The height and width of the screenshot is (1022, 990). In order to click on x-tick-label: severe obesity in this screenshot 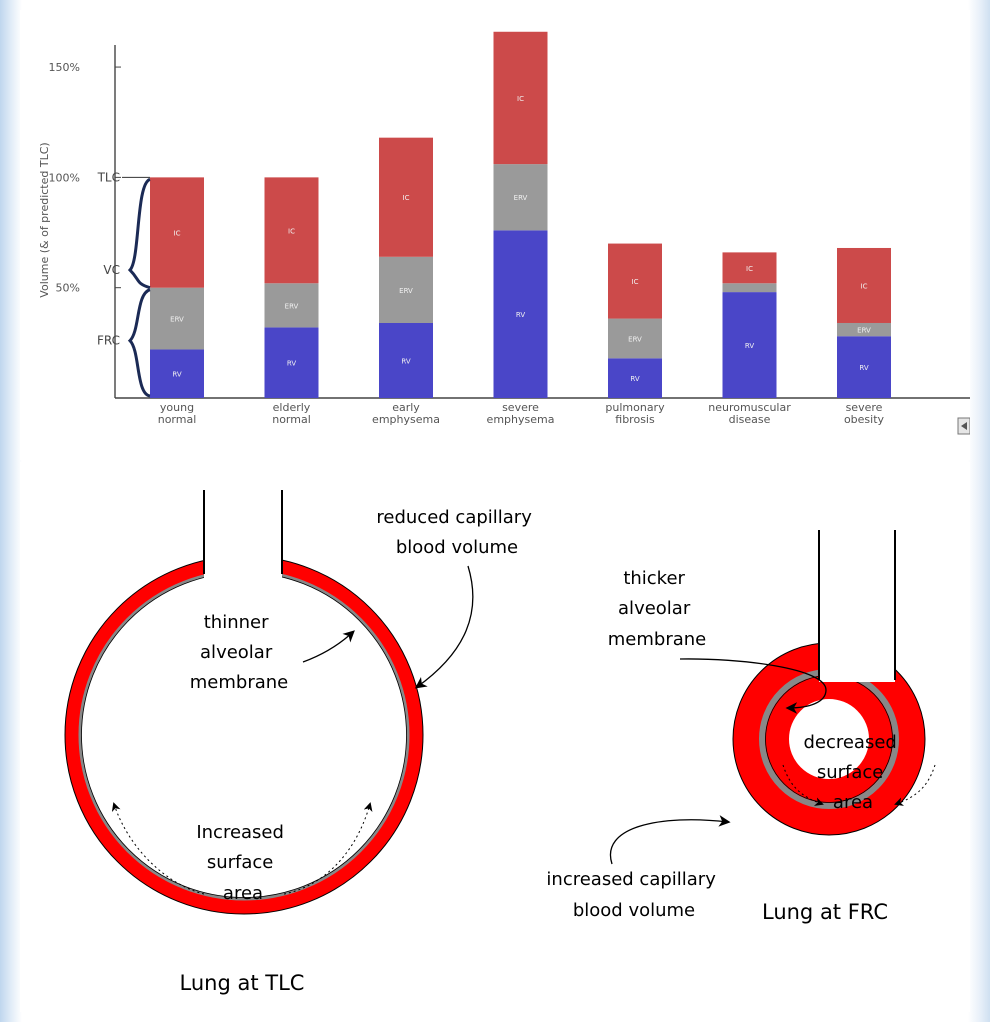, I will do `click(864, 413)`.